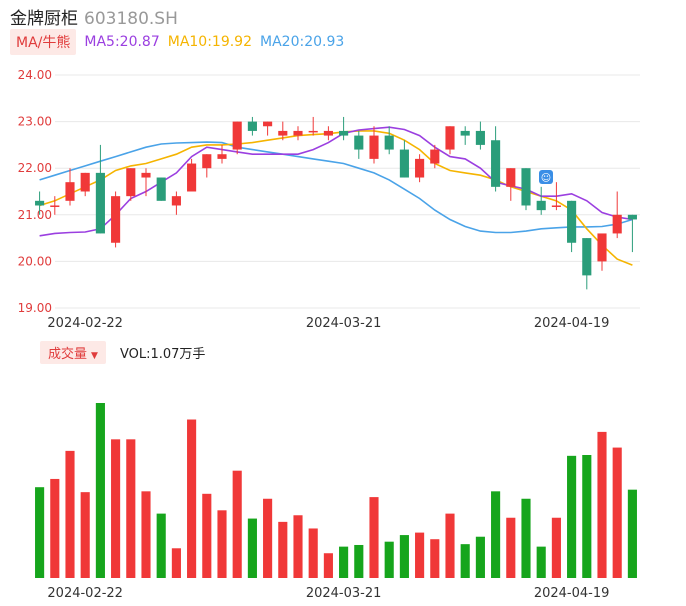 This screenshot has width=686, height=606. Describe the element at coordinates (43, 42) in the screenshot. I see `ma-indicator-tab: MA/牛熊` at that location.